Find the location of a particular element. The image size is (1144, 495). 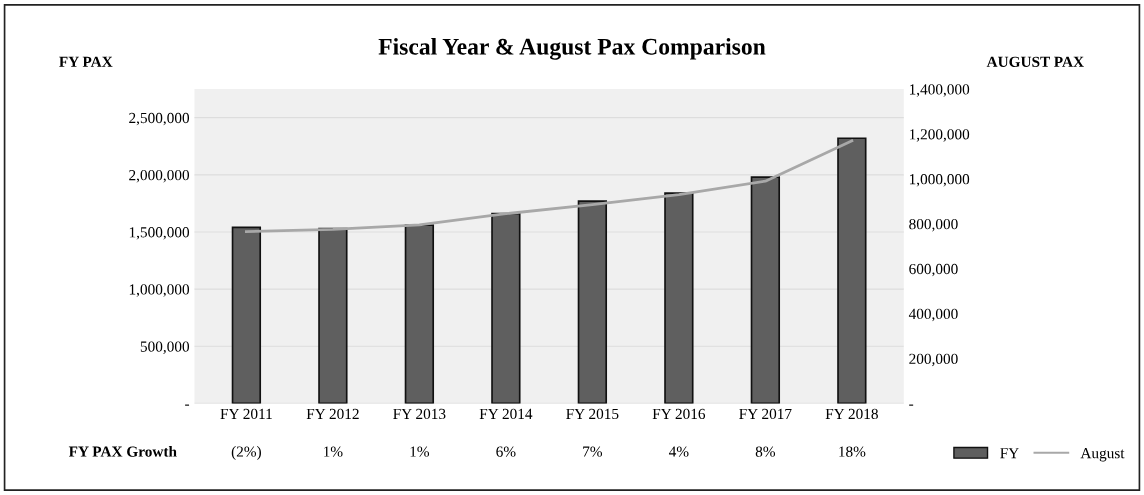

text: 18% is located at coordinates (852, 451).